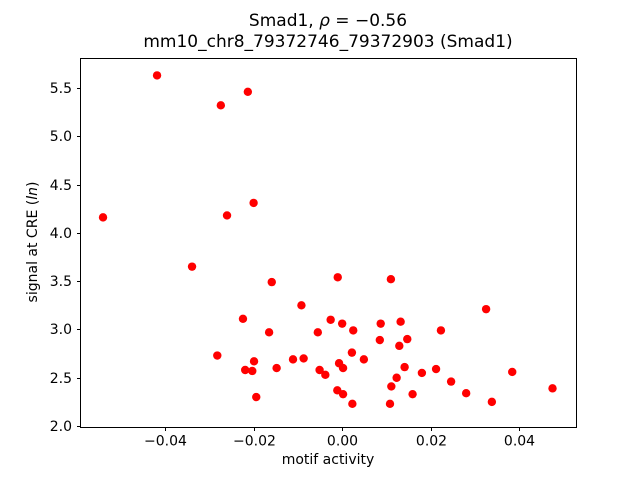  Describe the element at coordinates (519, 442) in the screenshot. I see `x-tick-label: 0.04` at that location.